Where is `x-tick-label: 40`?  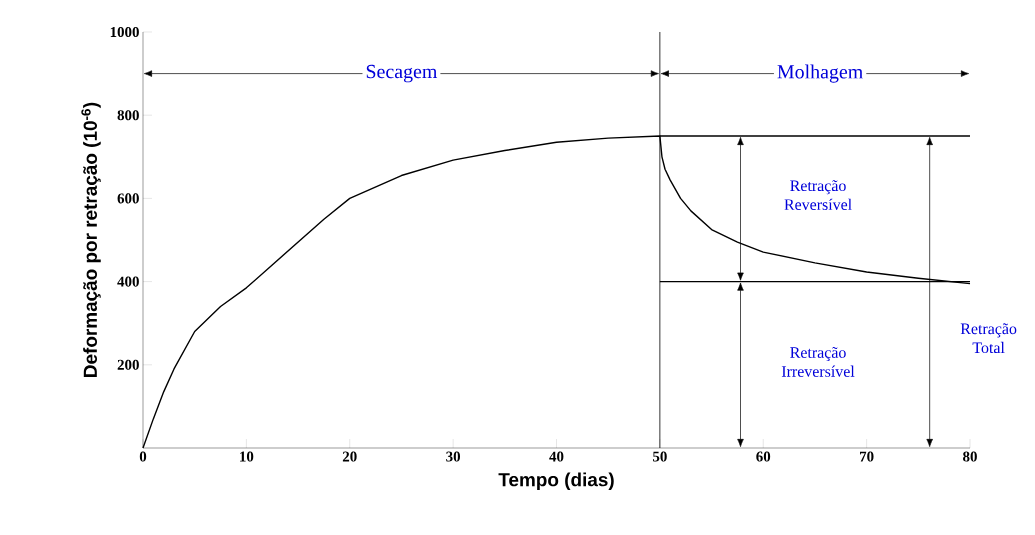
x-tick-label: 40 is located at coordinates (556, 456).